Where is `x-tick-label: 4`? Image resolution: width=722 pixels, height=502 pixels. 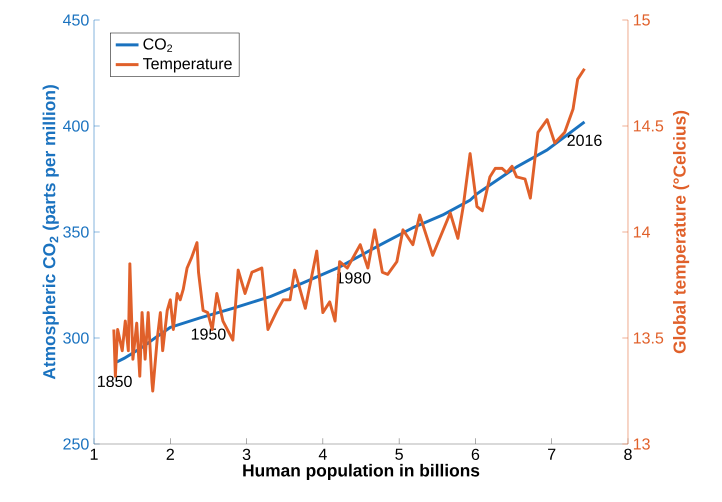 x-tick-label: 4 is located at coordinates (322, 454).